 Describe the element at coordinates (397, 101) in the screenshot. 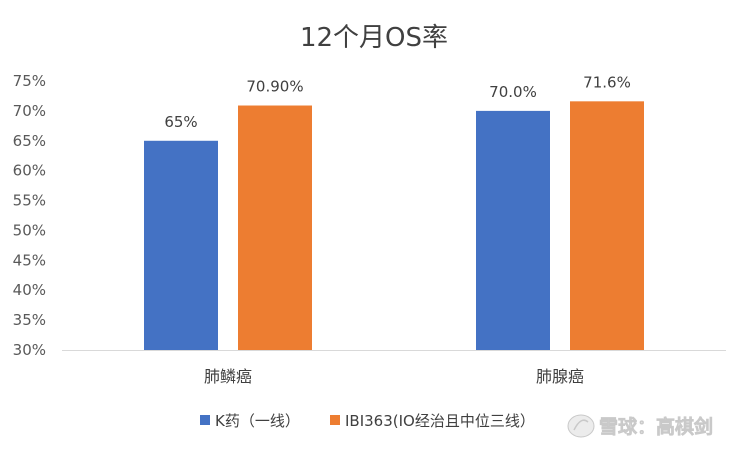

I see `data-labels: 65% 70.90% 70.0% 71.6%` at that location.